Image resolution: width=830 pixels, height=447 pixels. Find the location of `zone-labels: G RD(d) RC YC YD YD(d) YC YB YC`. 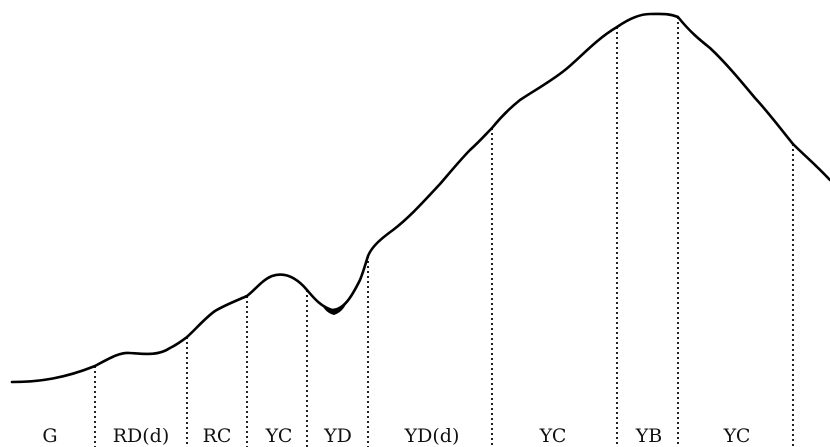

zone-labels: G RD(d) RC YC YD YD(d) YC YB YC is located at coordinates (396, 436).